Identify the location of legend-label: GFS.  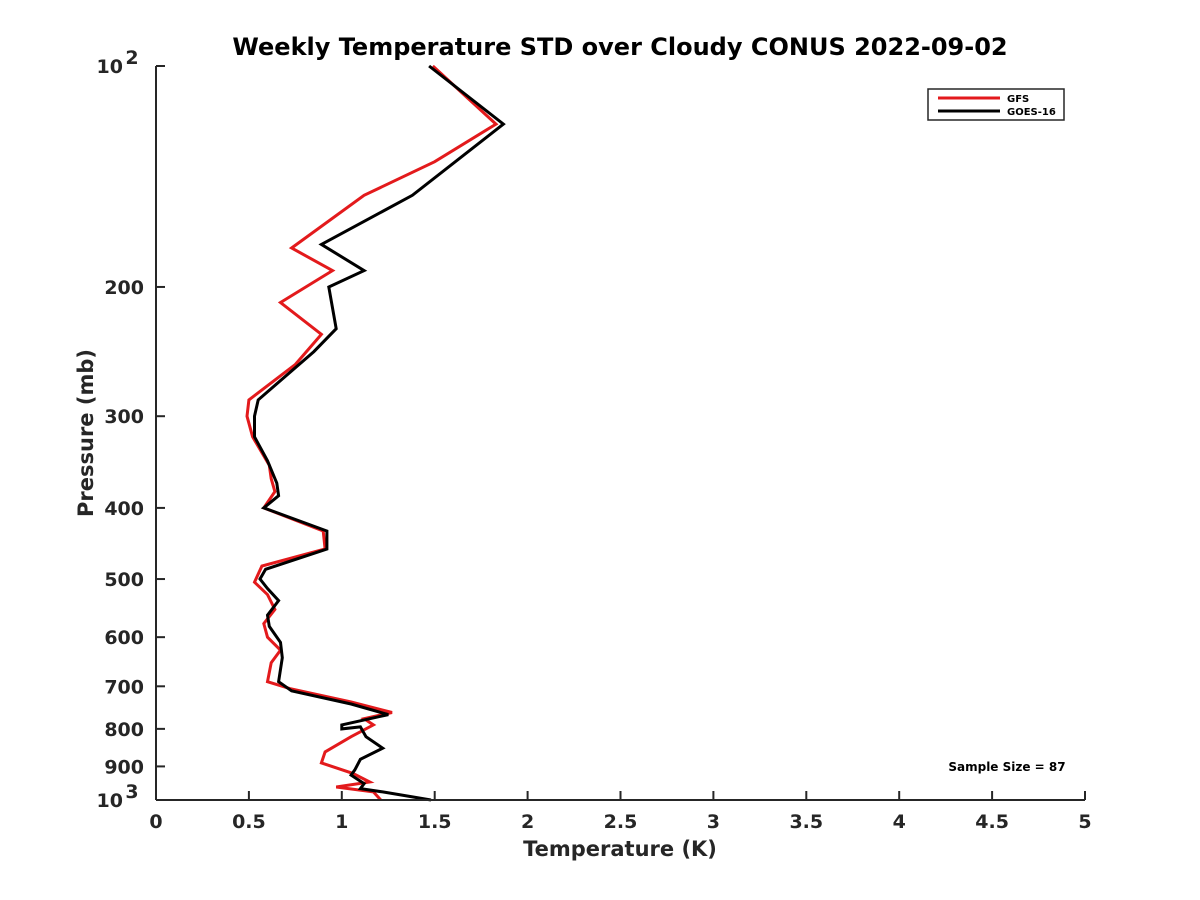
(1018, 99).